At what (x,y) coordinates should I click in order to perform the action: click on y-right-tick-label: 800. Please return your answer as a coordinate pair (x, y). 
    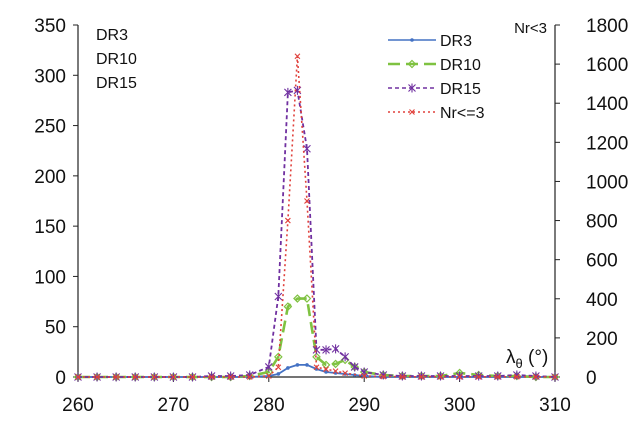
    Looking at the image, I should click on (602, 222).